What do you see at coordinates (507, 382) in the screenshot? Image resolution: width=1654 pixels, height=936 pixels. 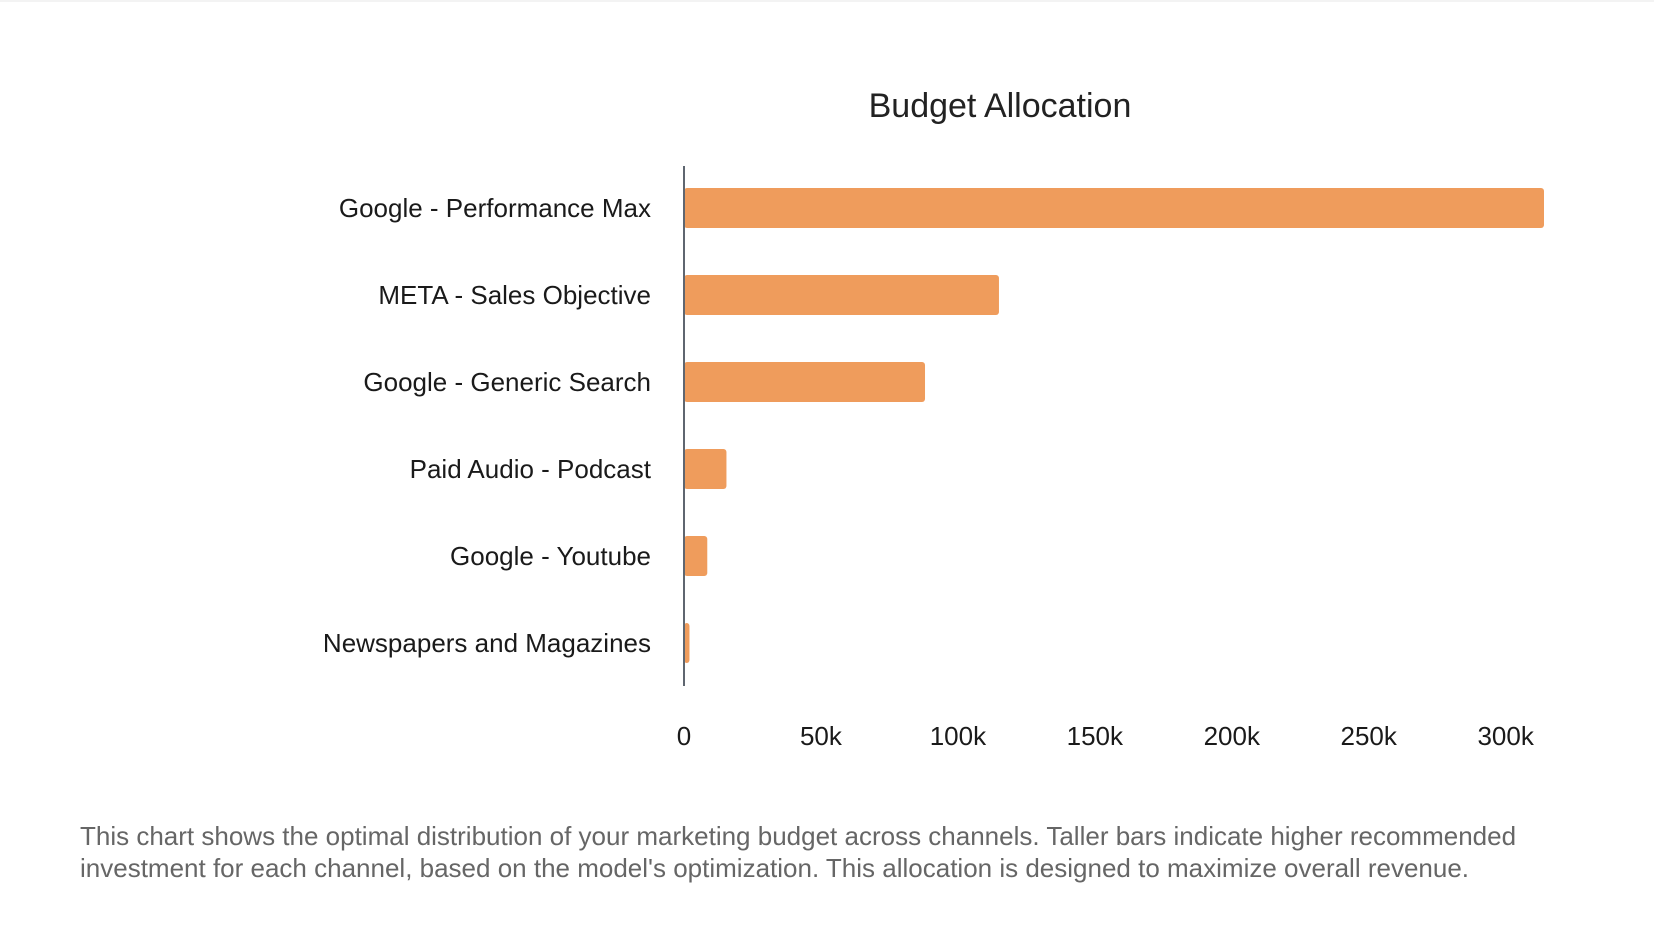 I see `category-label-google-generic-search: Google - Generic Search` at bounding box center [507, 382].